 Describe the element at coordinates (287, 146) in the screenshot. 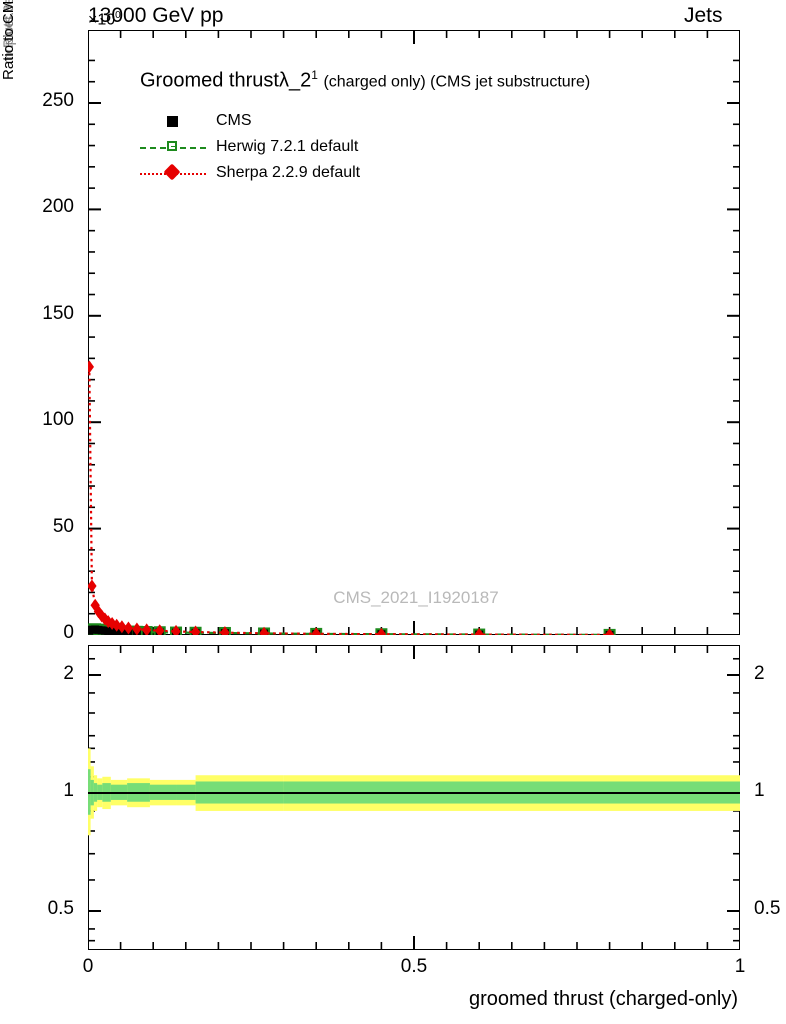

I see `legend-label: Herwig 7.2.1 default` at that location.